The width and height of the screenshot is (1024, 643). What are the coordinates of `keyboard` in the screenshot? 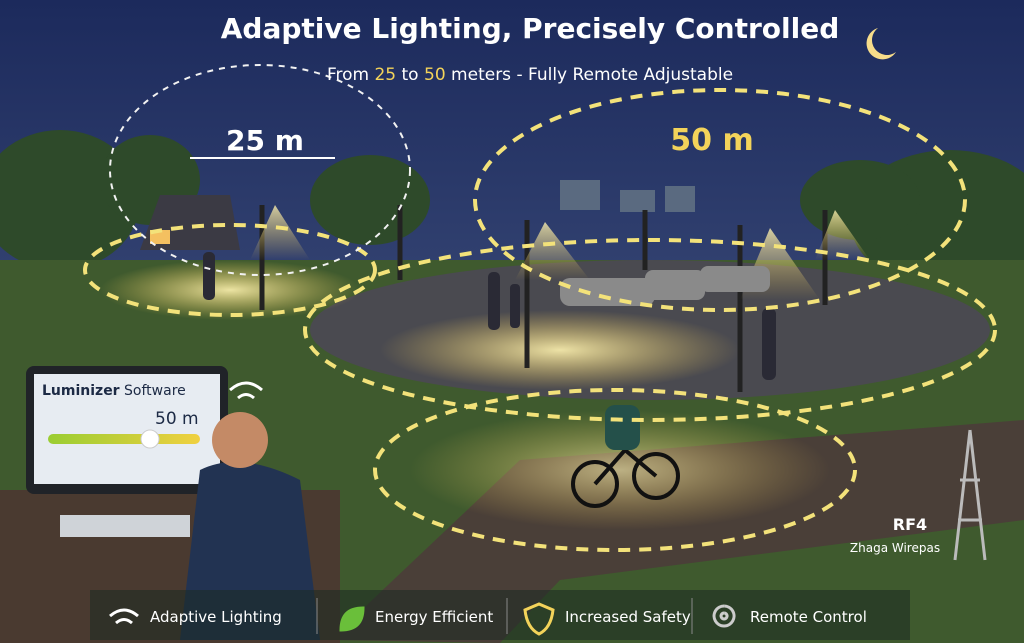 It's located at (125, 526).